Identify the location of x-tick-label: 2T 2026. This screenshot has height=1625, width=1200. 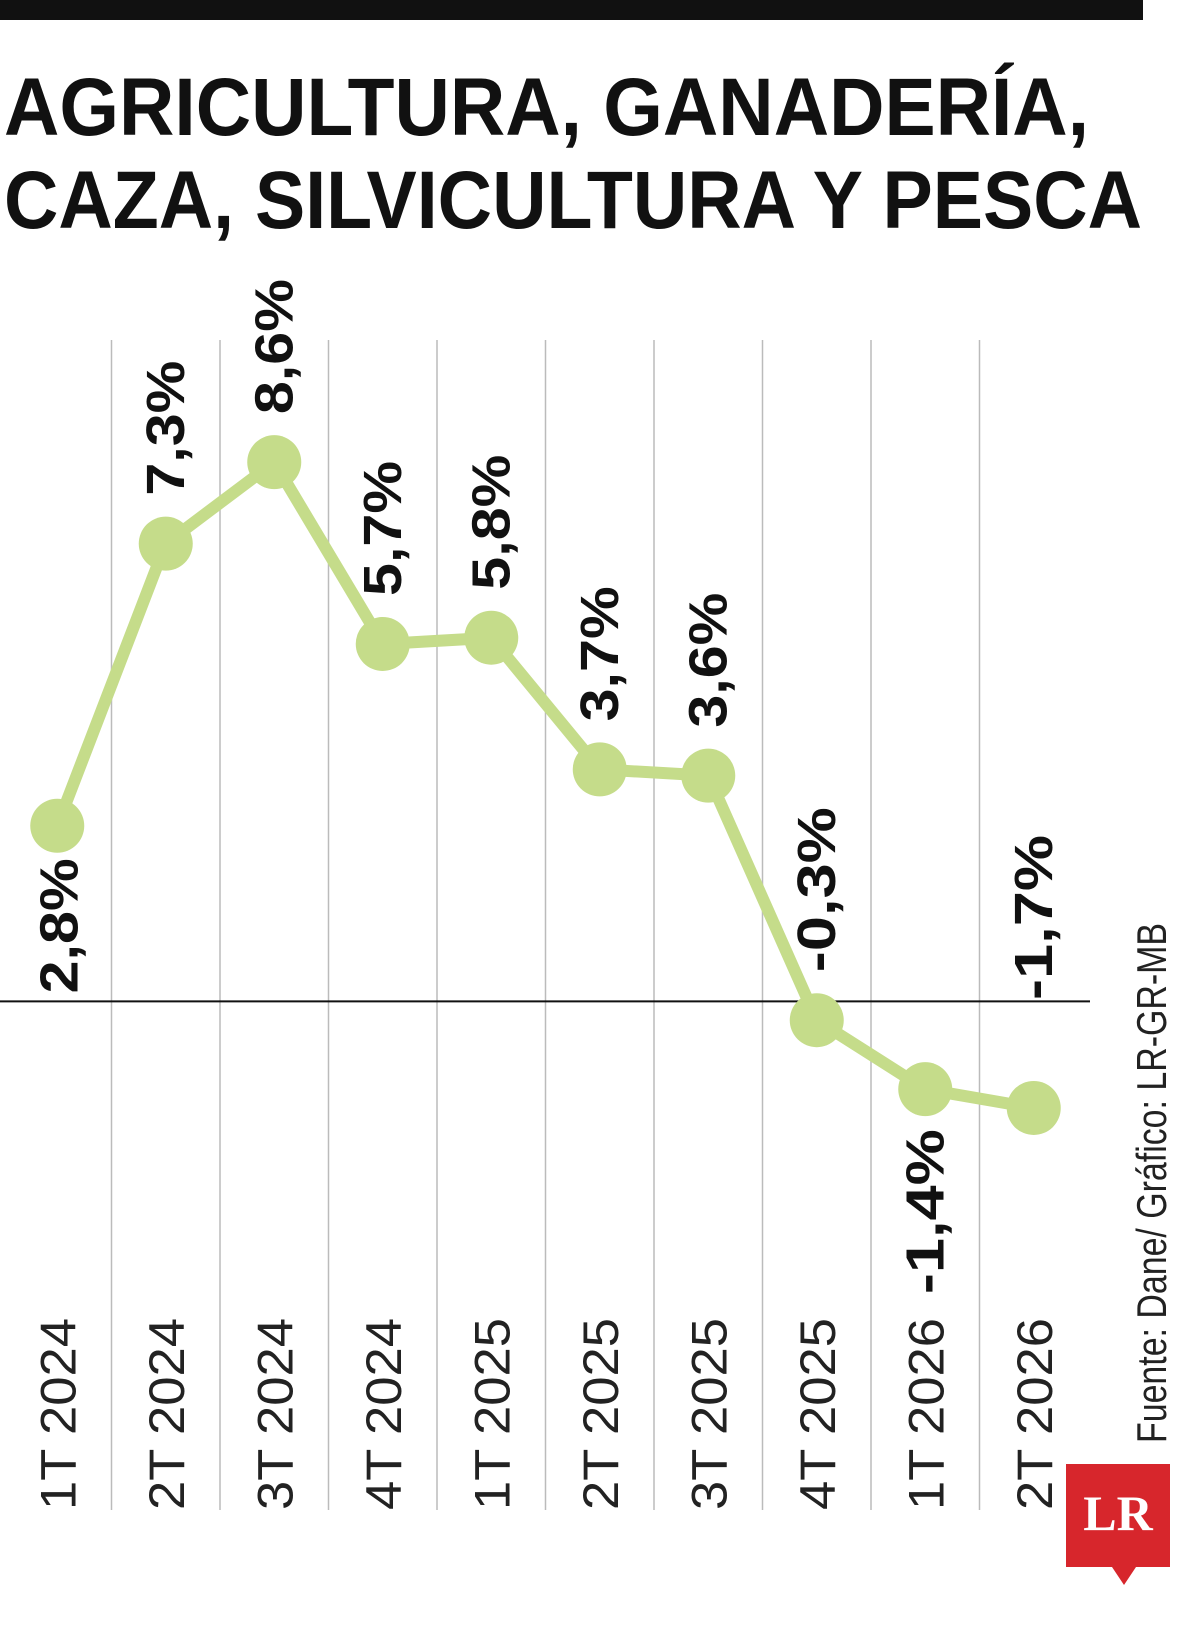
(1035, 1414).